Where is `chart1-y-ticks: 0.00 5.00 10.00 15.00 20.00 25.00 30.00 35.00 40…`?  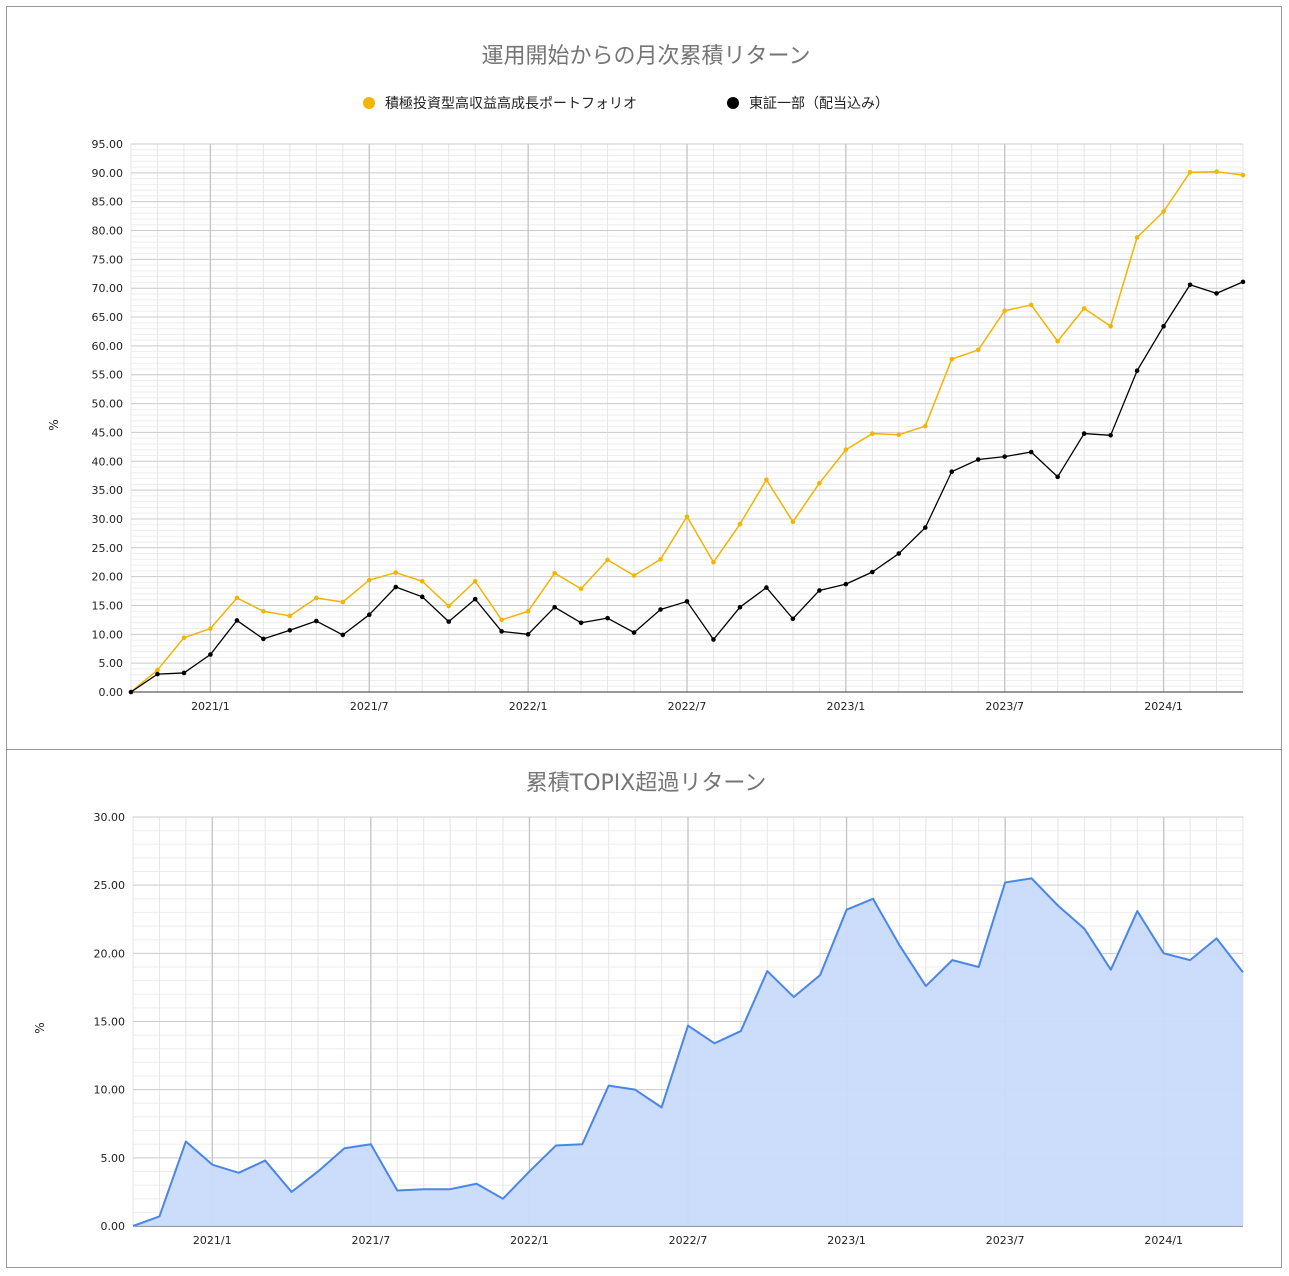 chart1-y-ticks: 0.00 5.00 10.00 15.00 20.00 25.00 30.00 35.00 40… is located at coordinates (108, 418).